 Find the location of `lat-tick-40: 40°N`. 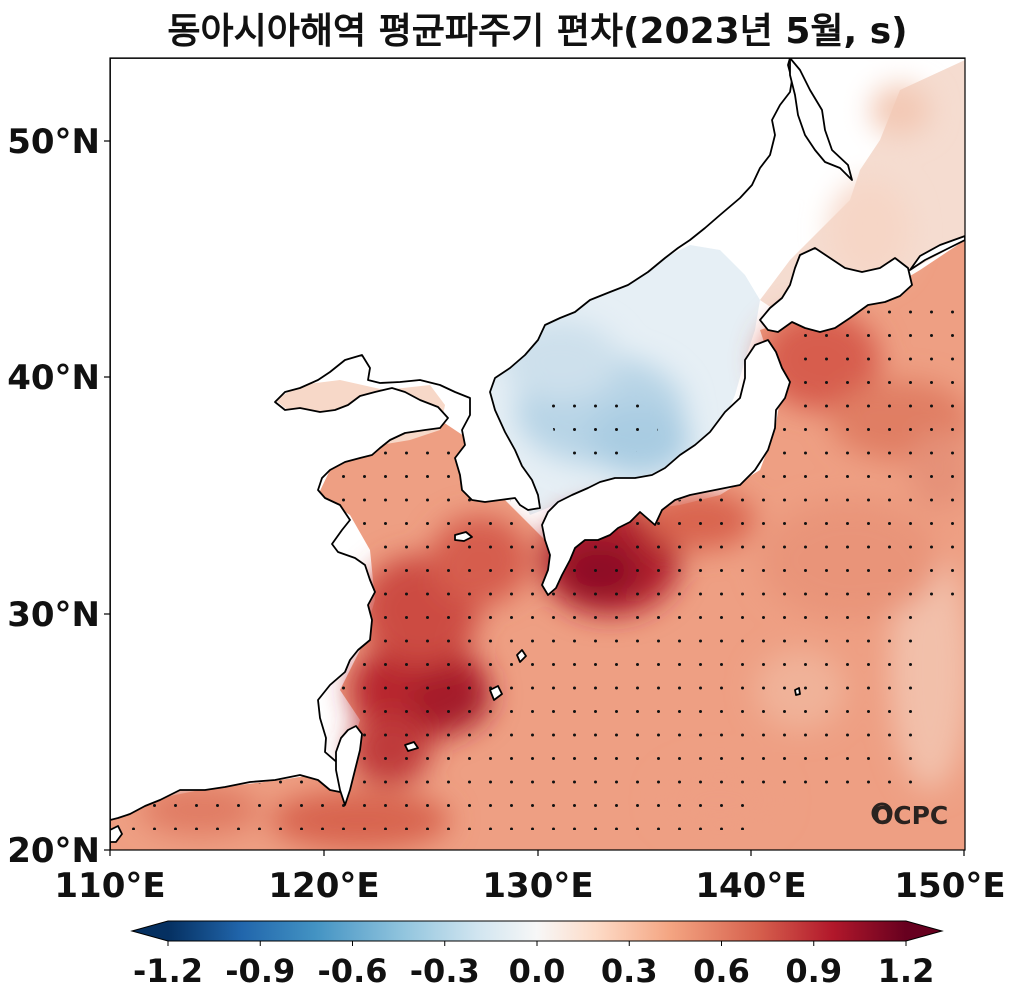

lat-tick-40: 40°N is located at coordinates (53, 378).